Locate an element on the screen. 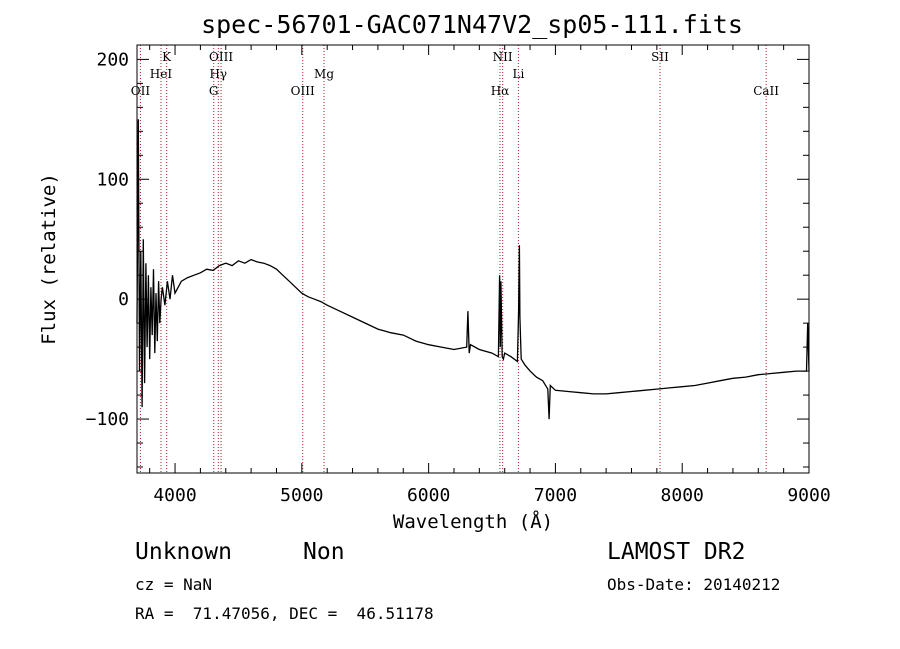 The width and height of the screenshot is (900, 649). spectral-line-label: NII is located at coordinates (503, 57).